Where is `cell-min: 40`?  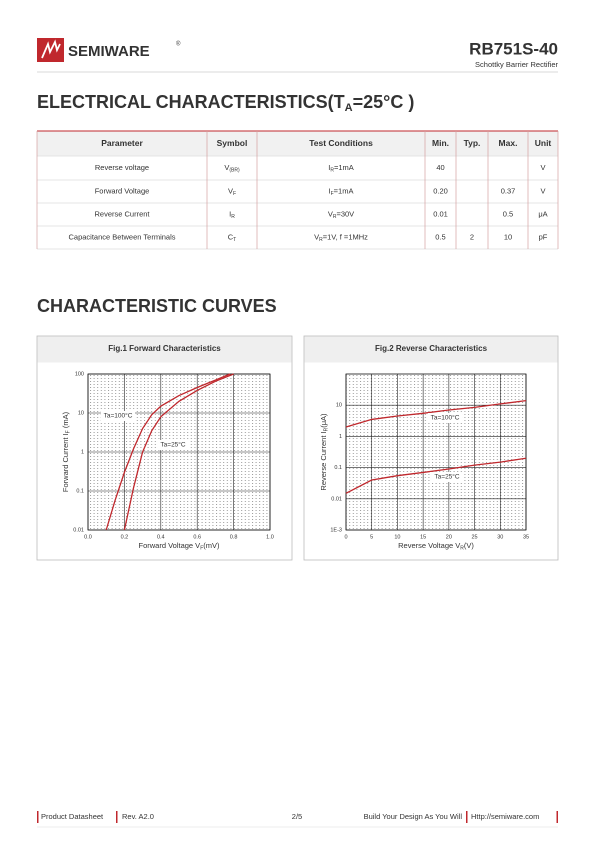
cell-min: 40 is located at coordinates (440, 167).